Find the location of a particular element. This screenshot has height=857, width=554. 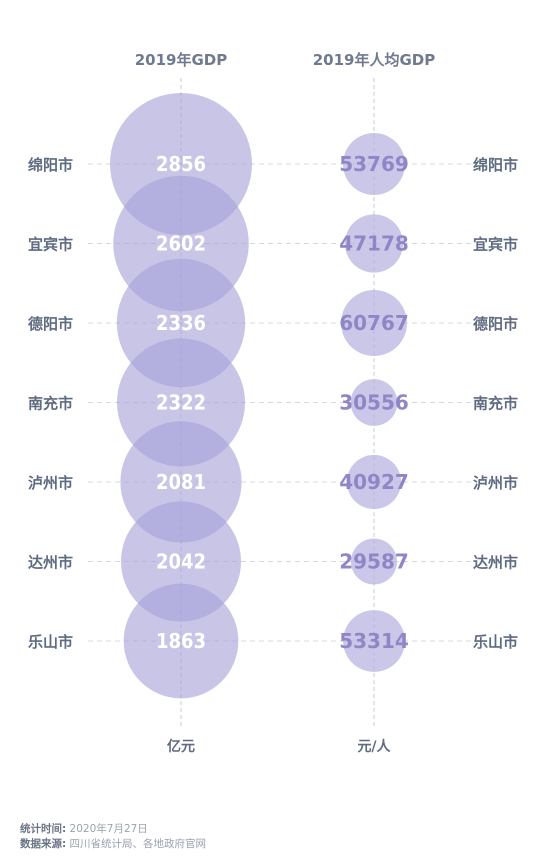

city-label-left: 绵阳市 is located at coordinates (50, 165).